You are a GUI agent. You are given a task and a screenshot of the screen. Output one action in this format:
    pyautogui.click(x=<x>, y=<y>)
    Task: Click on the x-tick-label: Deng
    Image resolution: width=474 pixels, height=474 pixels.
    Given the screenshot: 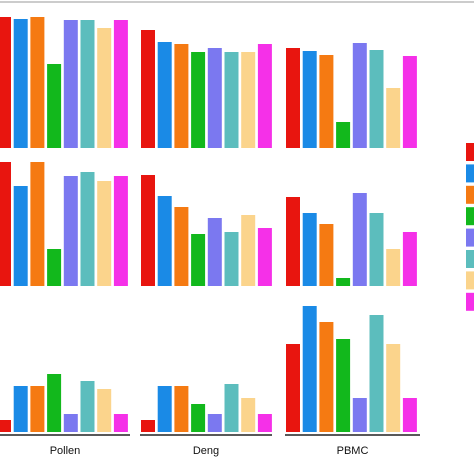 What is the action you would take?
    pyautogui.click(x=206, y=451)
    